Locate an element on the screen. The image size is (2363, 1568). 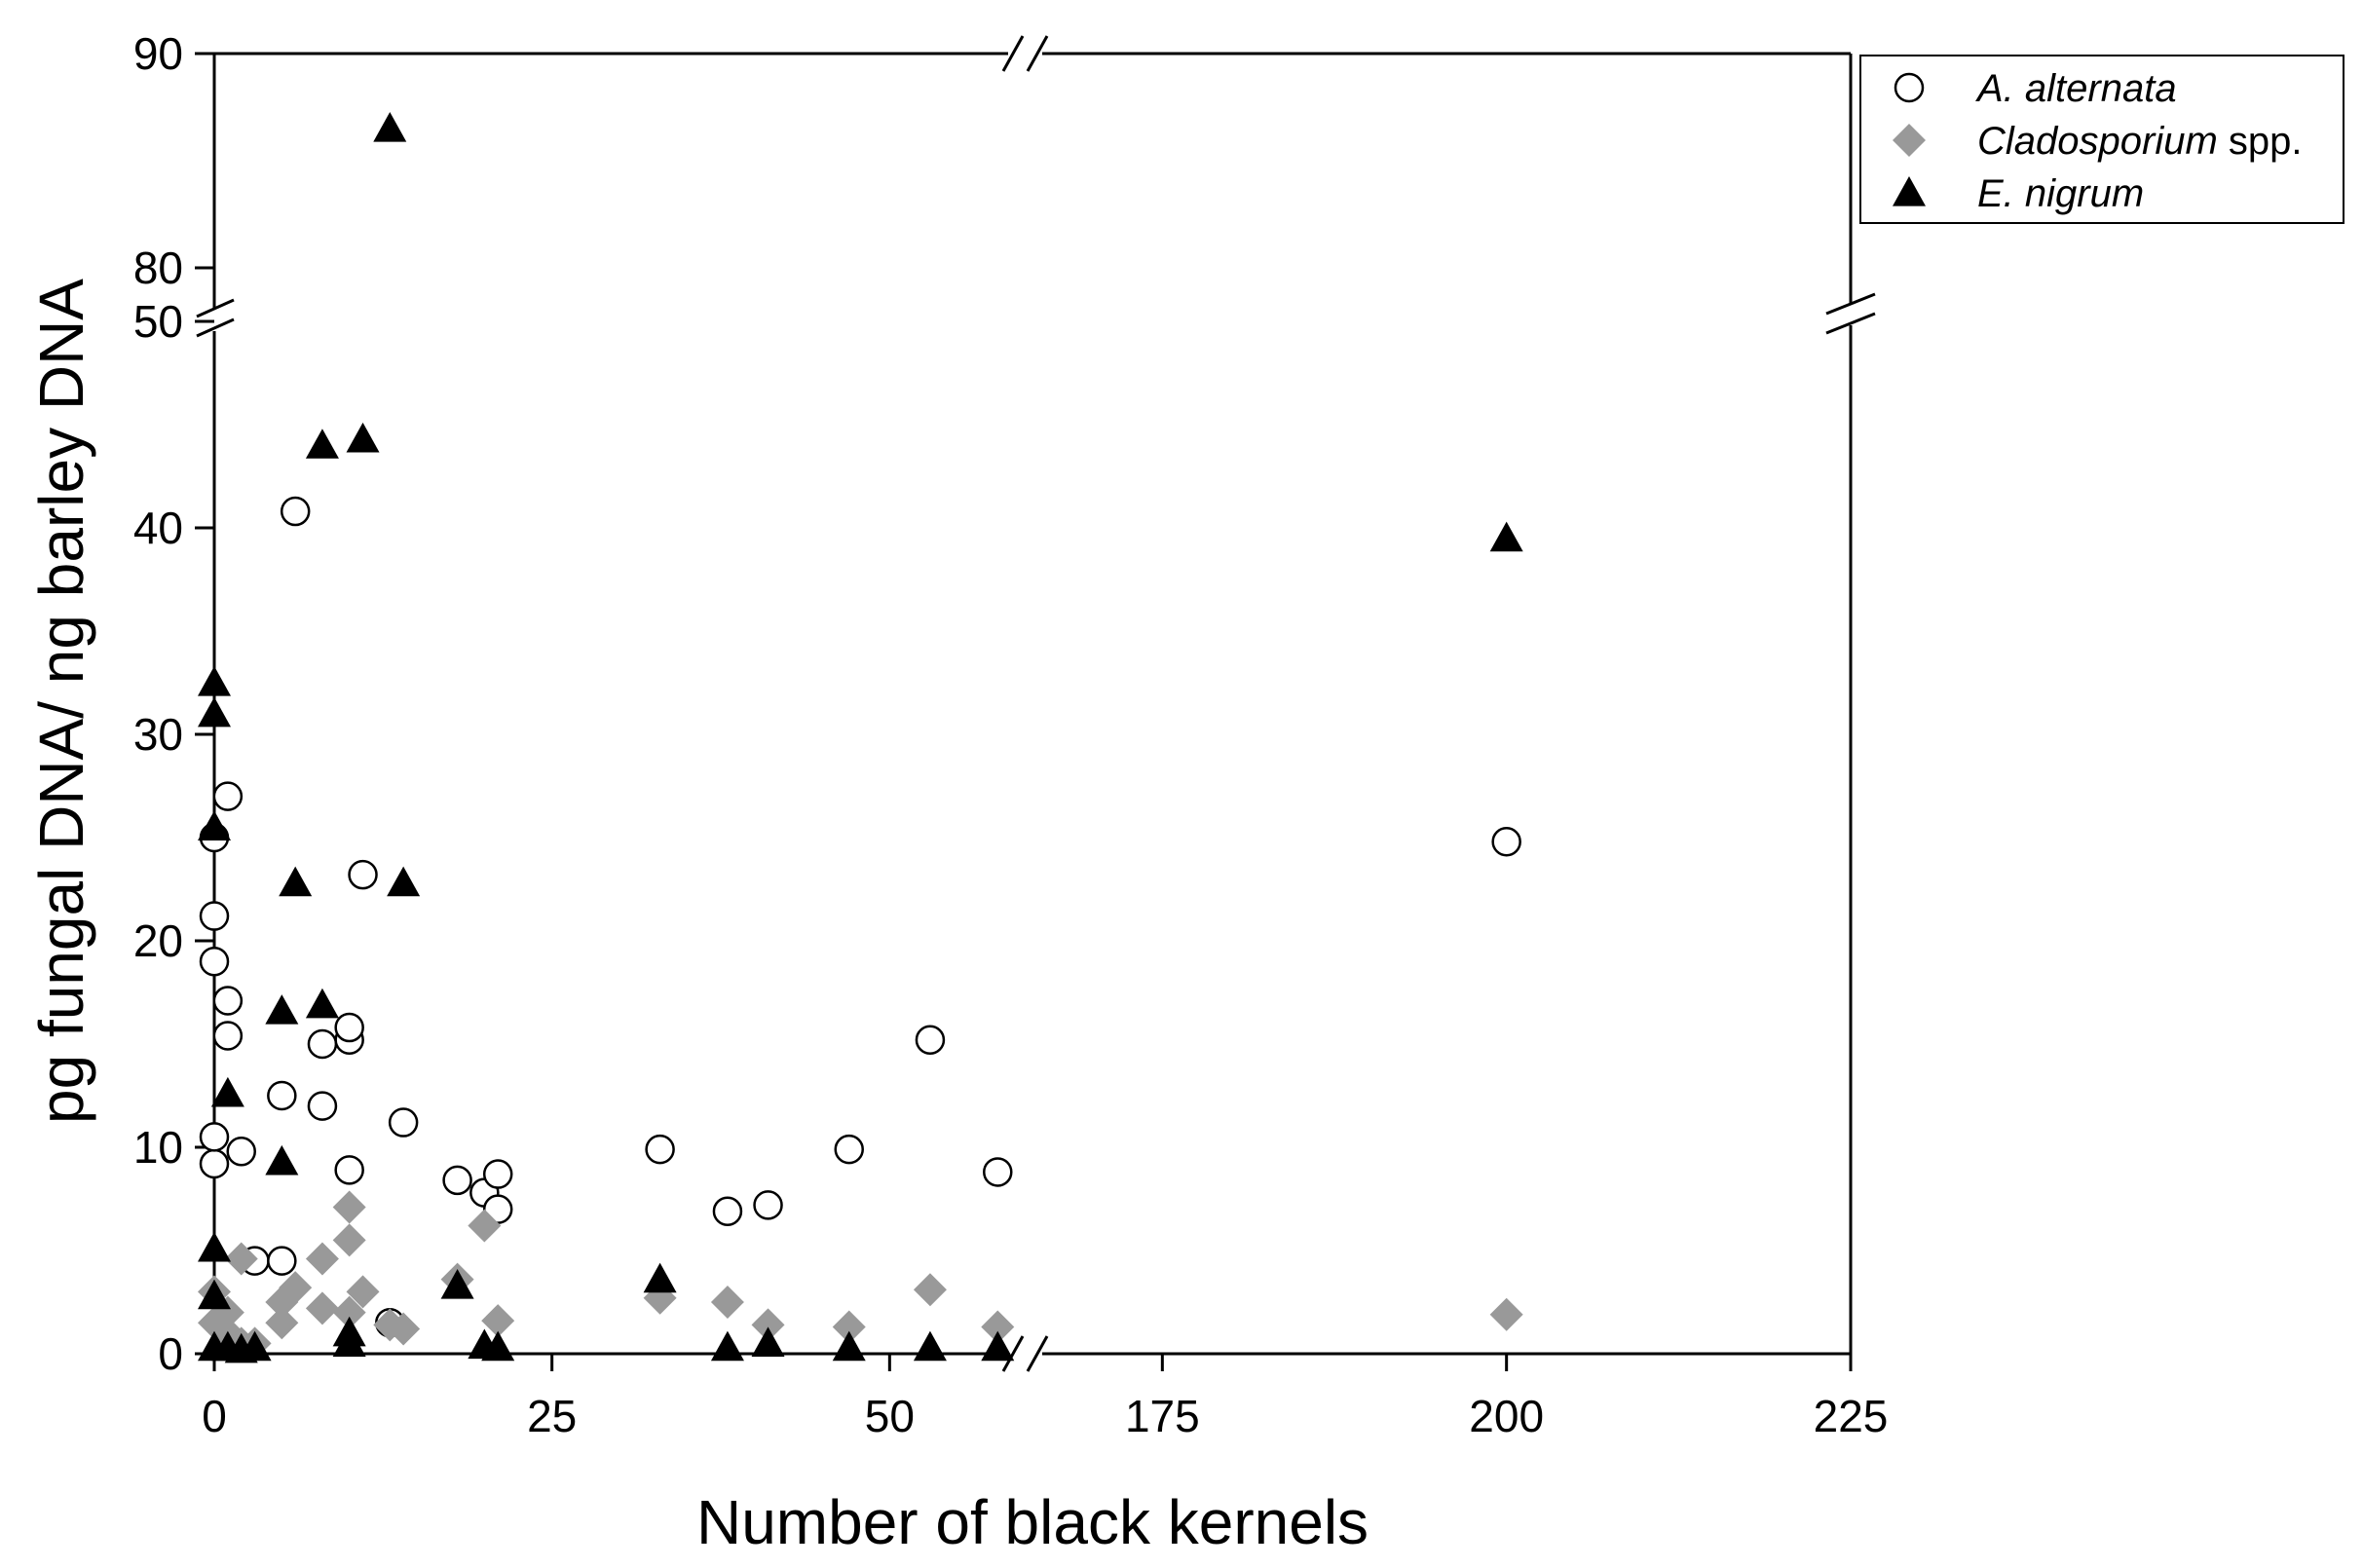
y-tick-label: 0 is located at coordinates (170, 1353).